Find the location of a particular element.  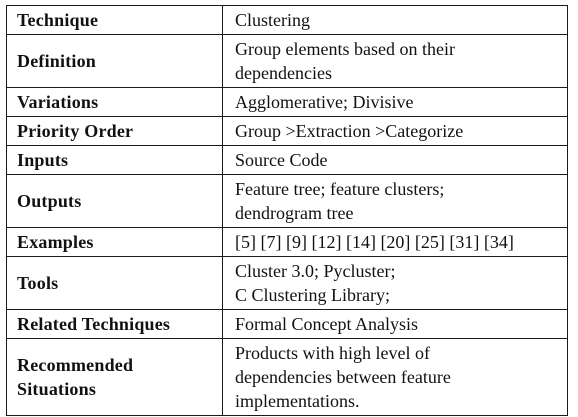

row-label-tools: Tools is located at coordinates (114, 283).